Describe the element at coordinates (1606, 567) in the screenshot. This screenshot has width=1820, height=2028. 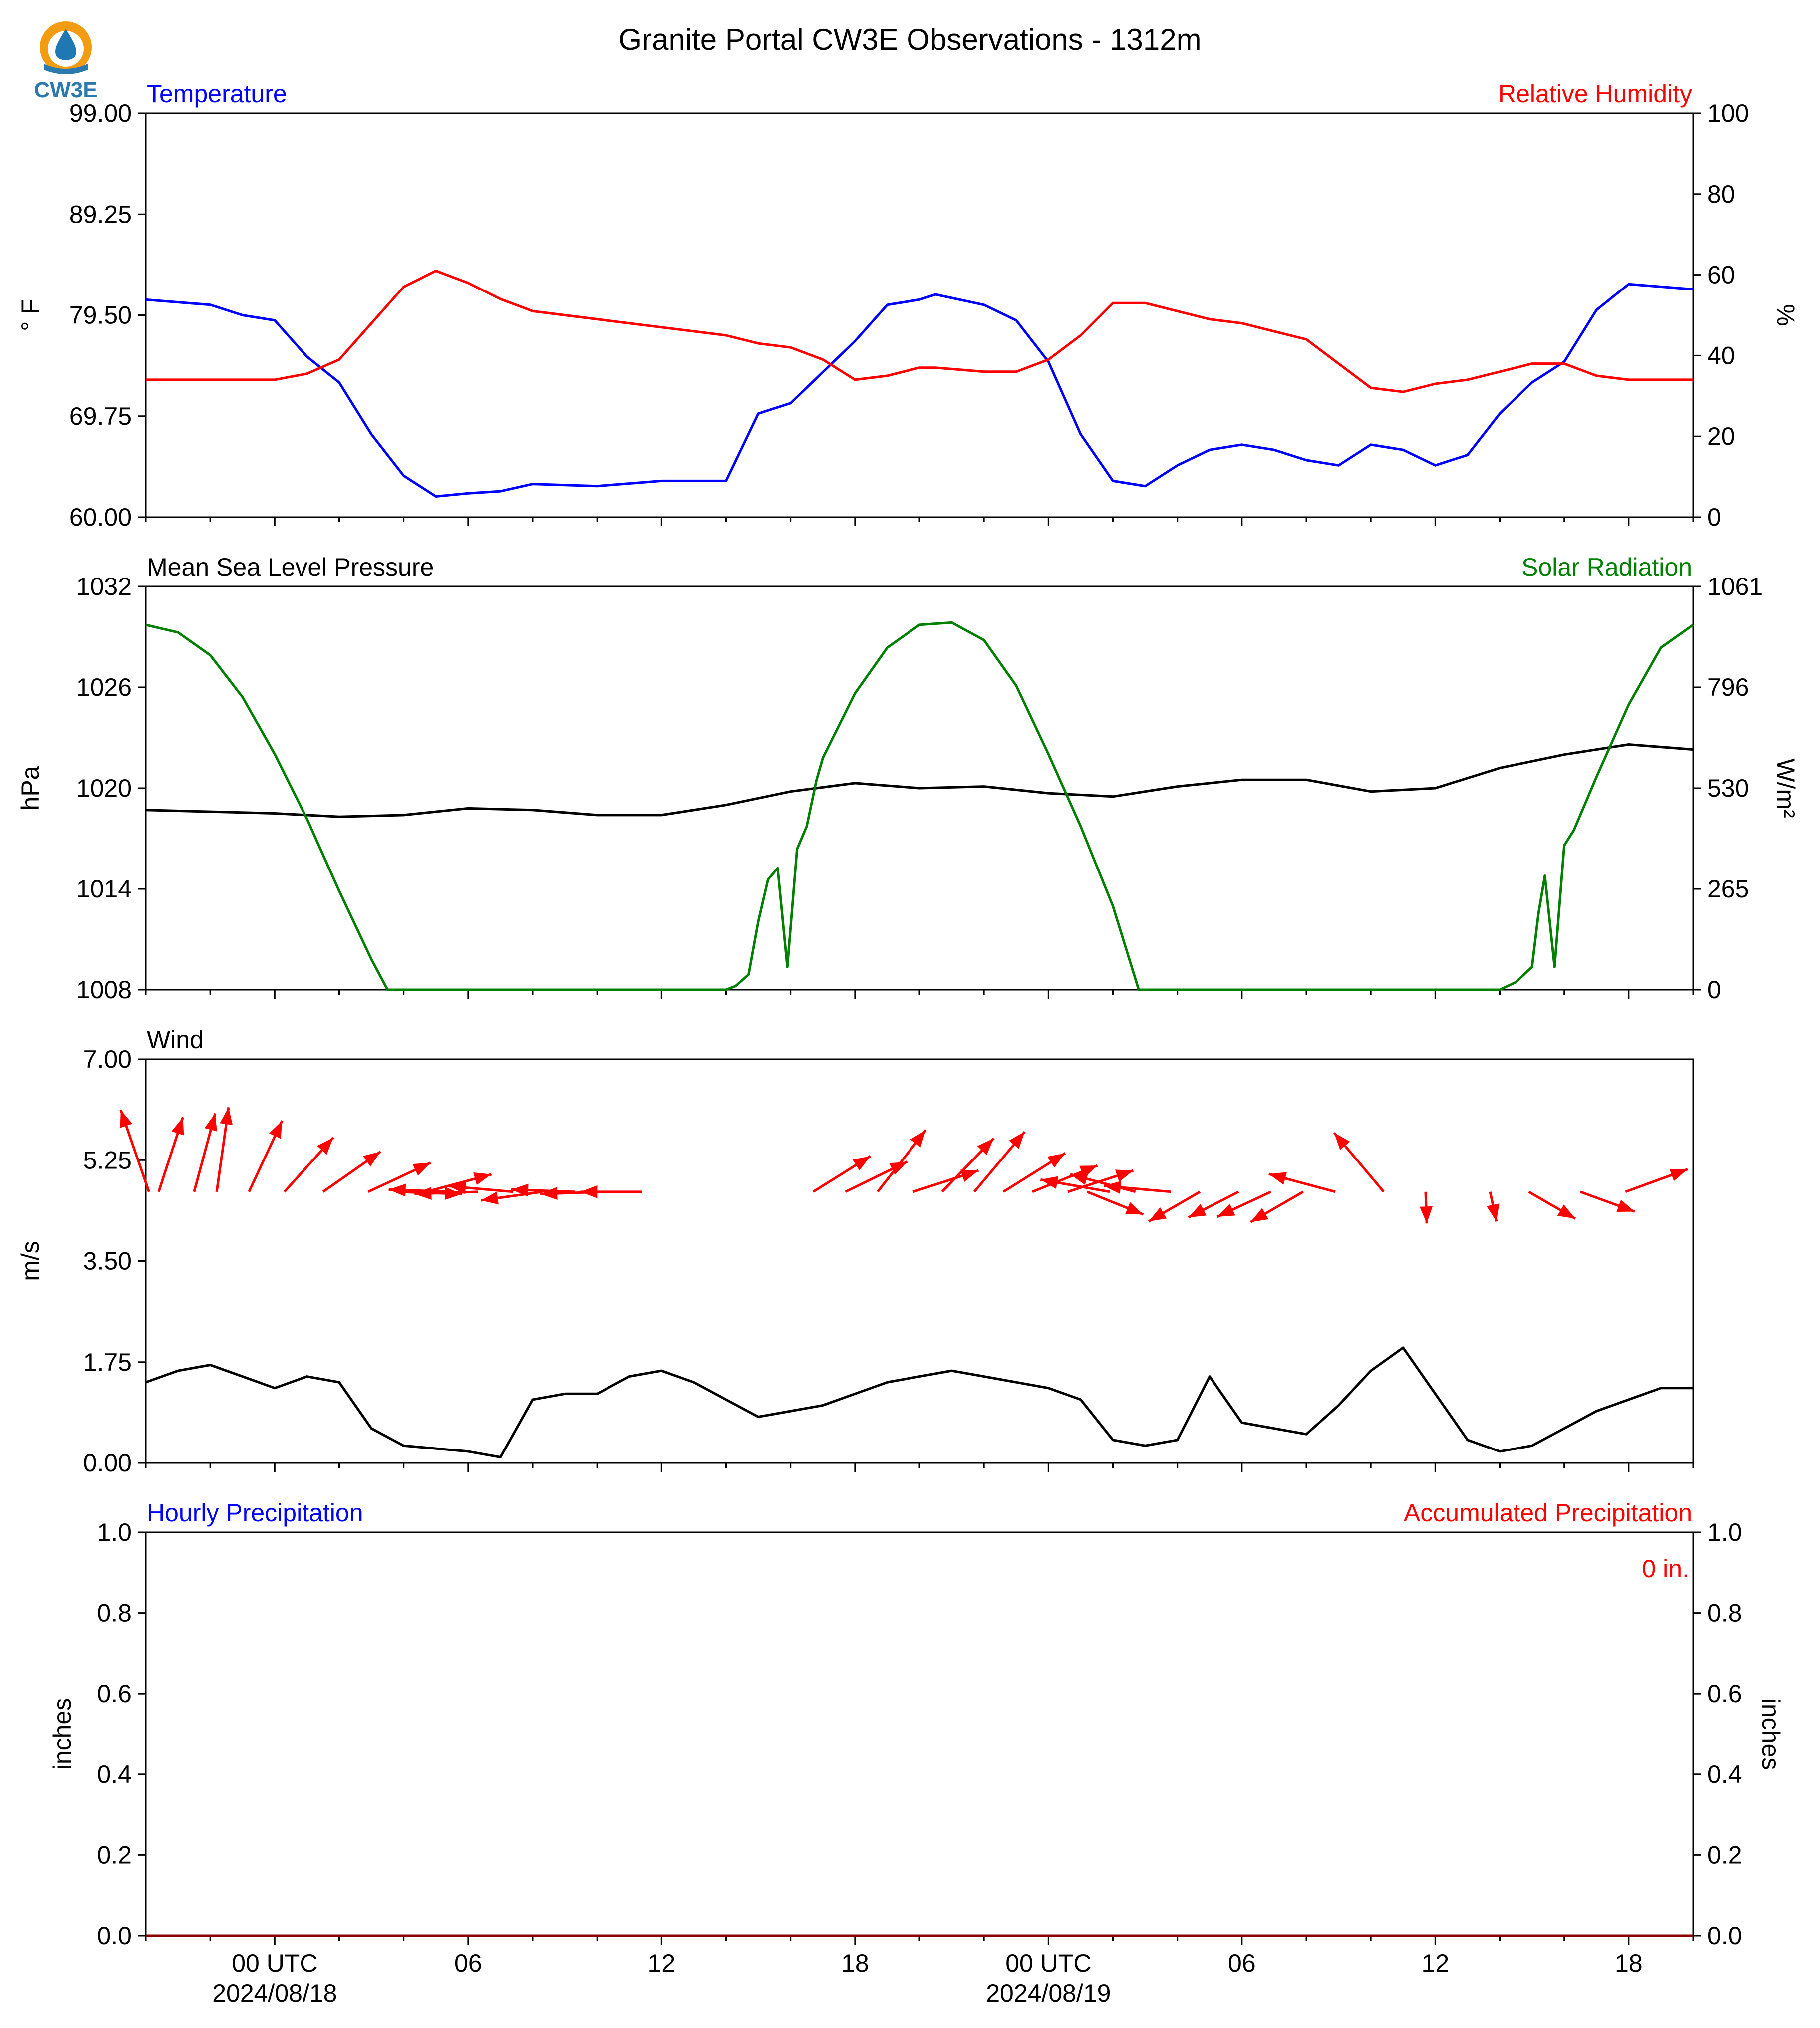
I see `panel-title-right: Solar Radiation` at that location.